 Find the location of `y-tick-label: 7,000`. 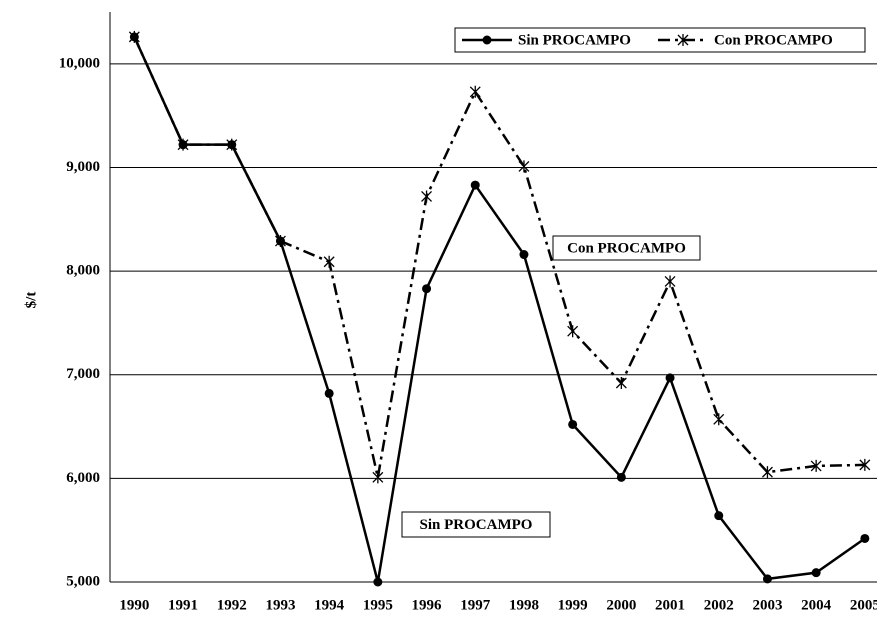

y-tick-label: 7,000 is located at coordinates (83, 374).